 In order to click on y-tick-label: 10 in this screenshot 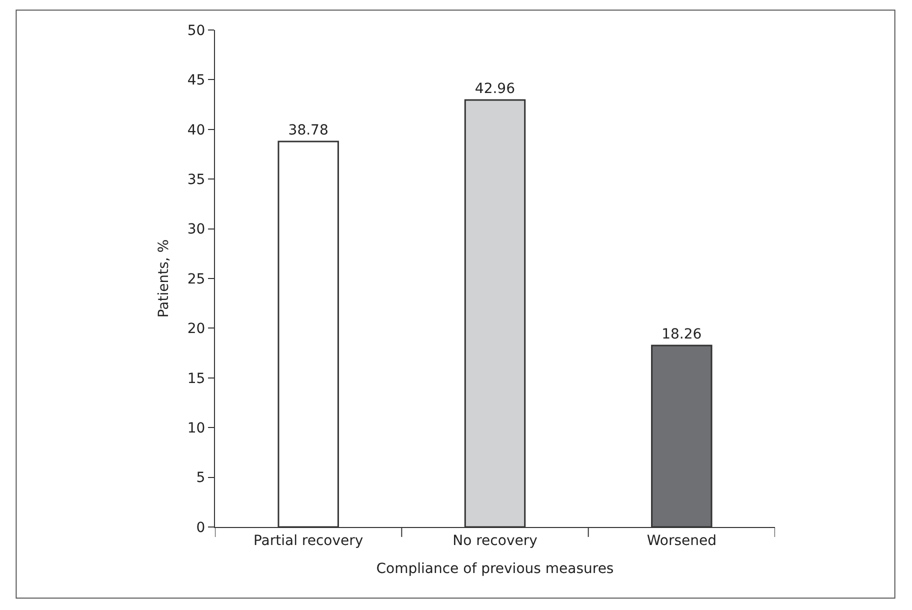, I will do `click(196, 428)`.